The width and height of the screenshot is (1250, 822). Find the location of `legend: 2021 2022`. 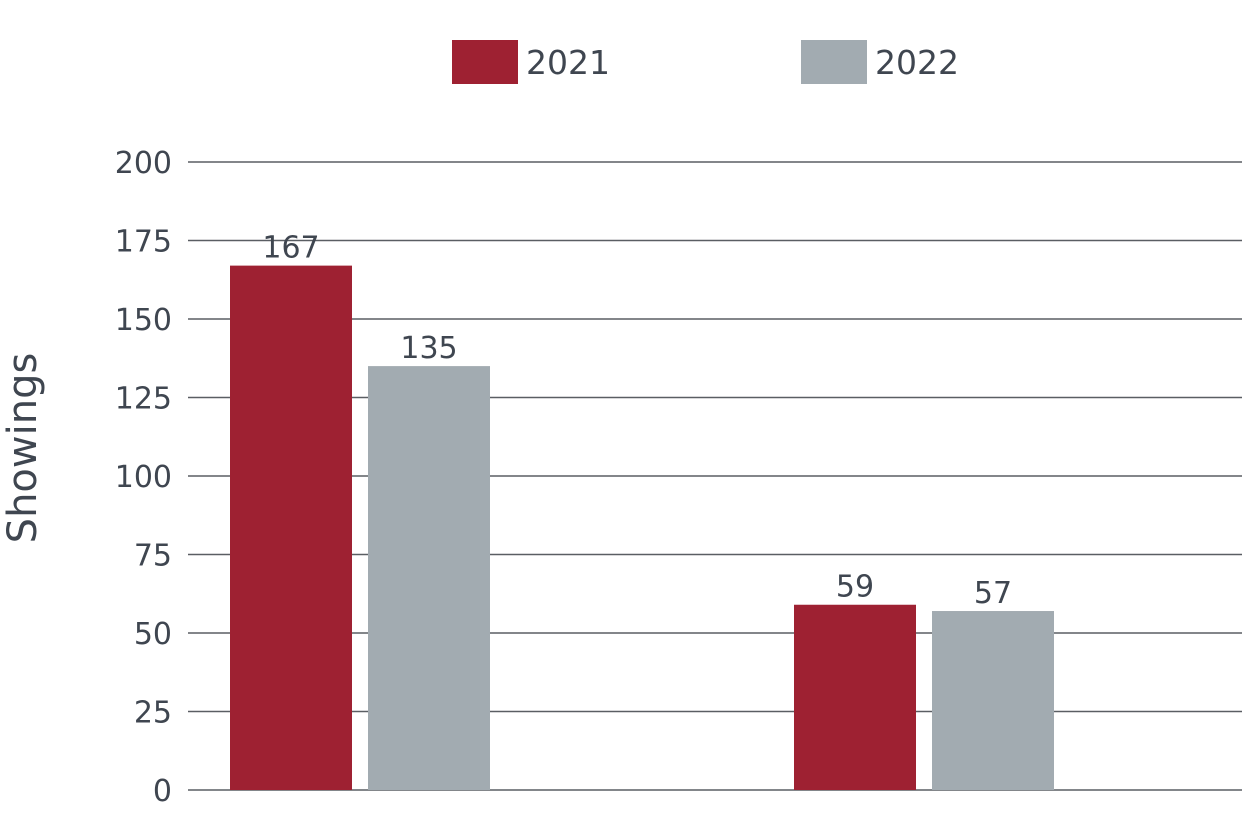

legend: 2021 2022 is located at coordinates (705, 62).